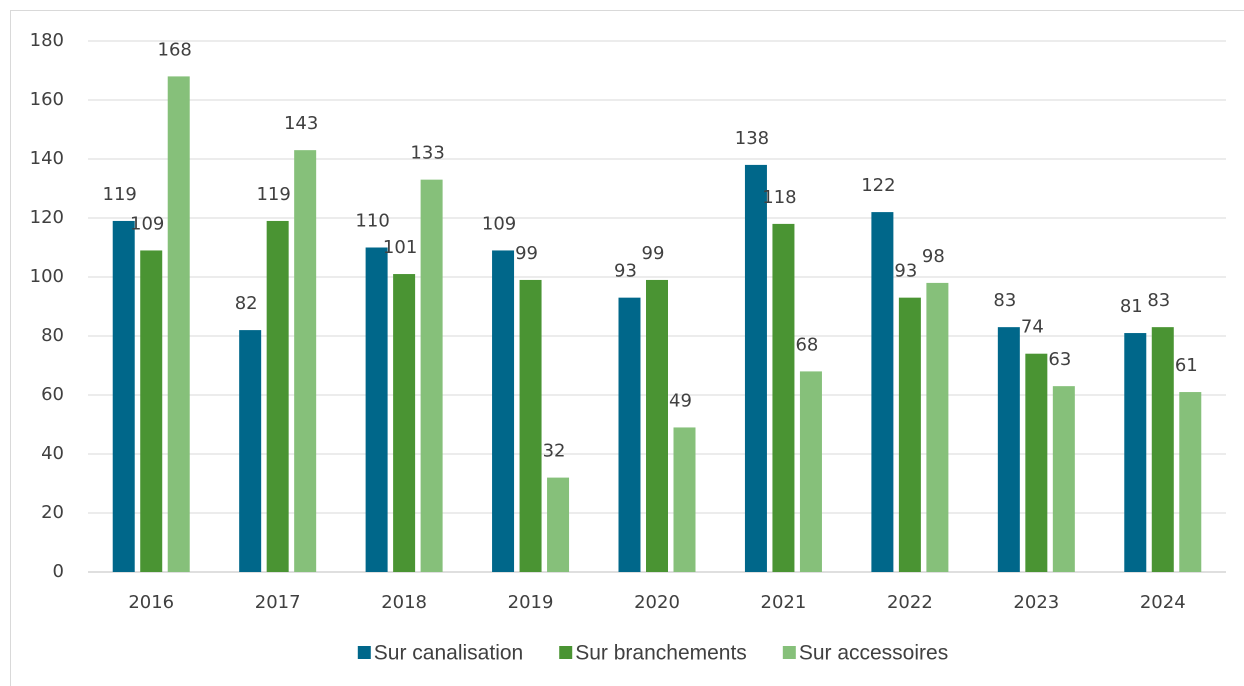  I want to click on data-label: 110, so click(372, 221).